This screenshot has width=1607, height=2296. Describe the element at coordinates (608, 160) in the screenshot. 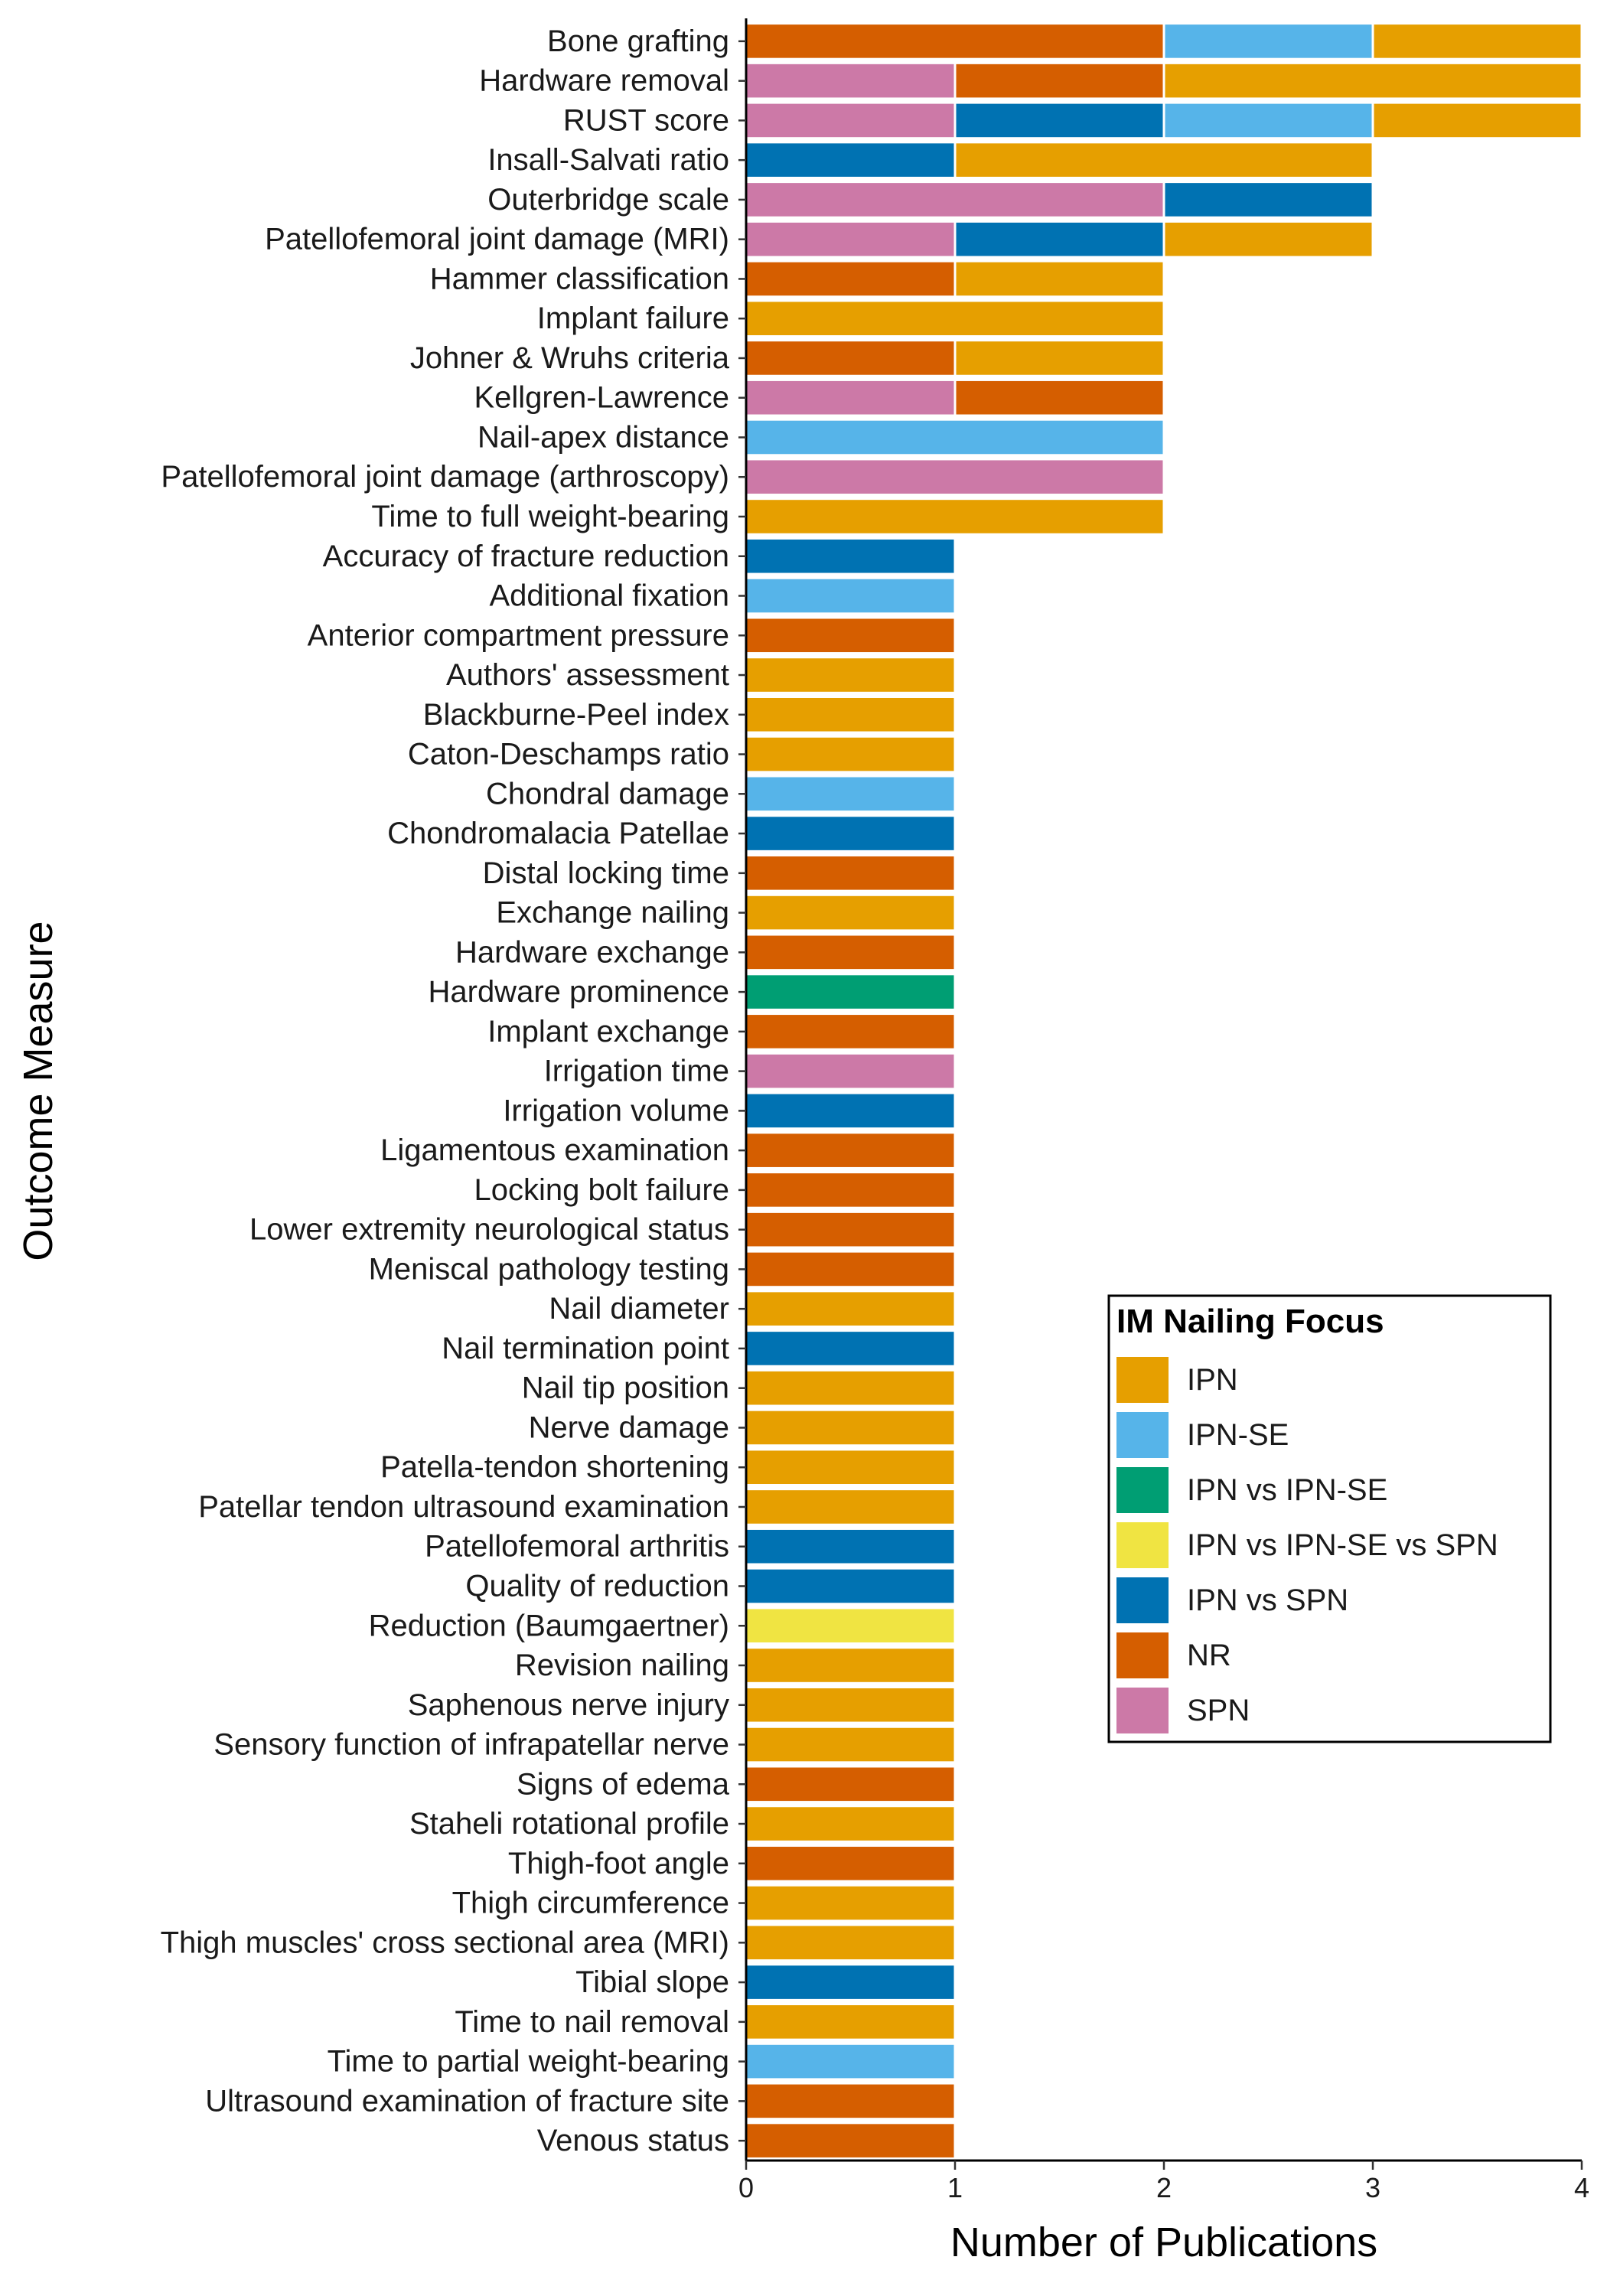

I see `category-label: Insall-Salvati ratio` at that location.